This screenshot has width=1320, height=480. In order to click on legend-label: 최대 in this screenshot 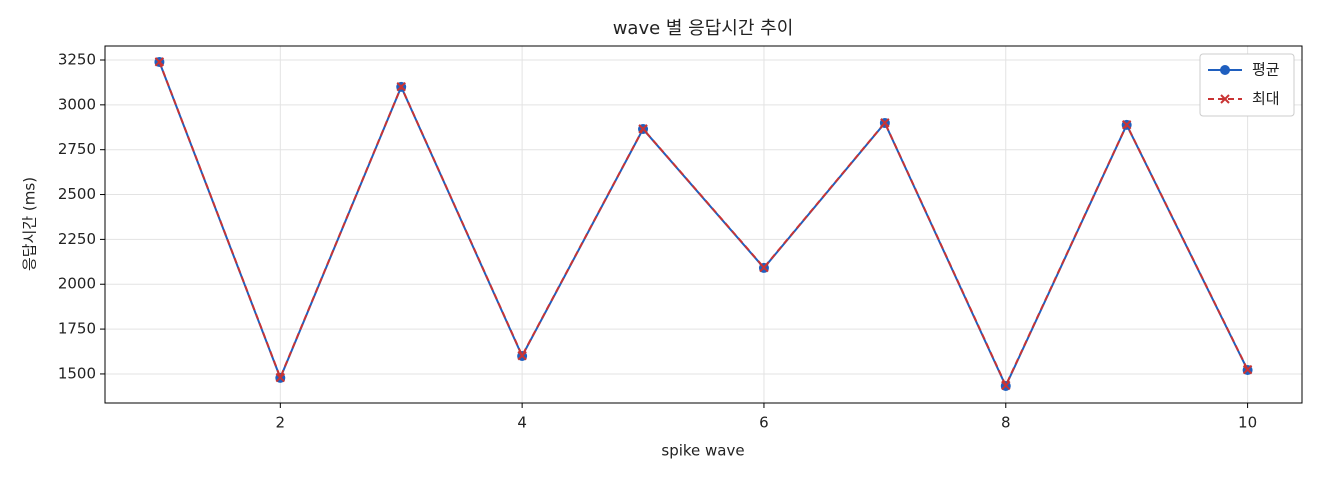, I will do `click(1266, 99)`.